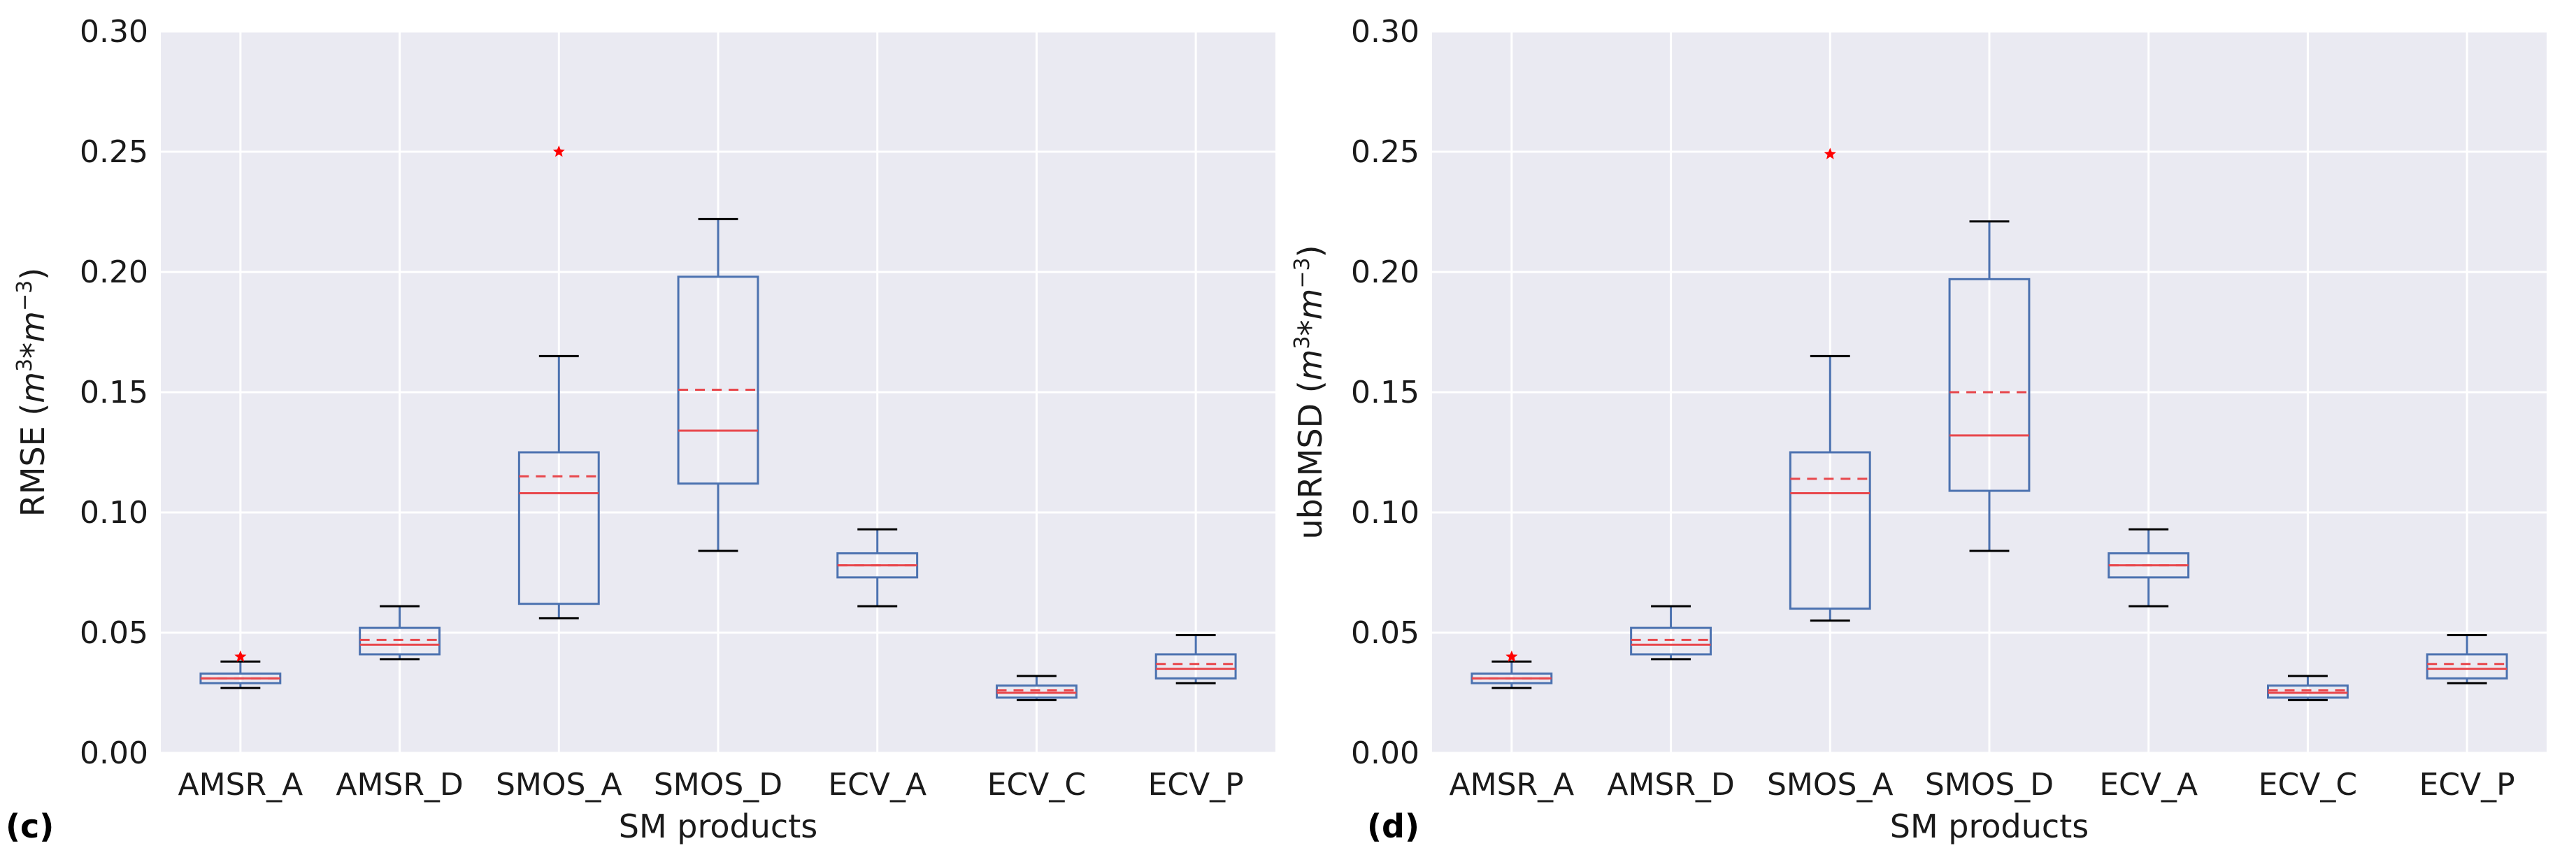  Describe the element at coordinates (32, 392) in the screenshot. I see `y-axis-title: RMSE (m3*m−3)` at that location.